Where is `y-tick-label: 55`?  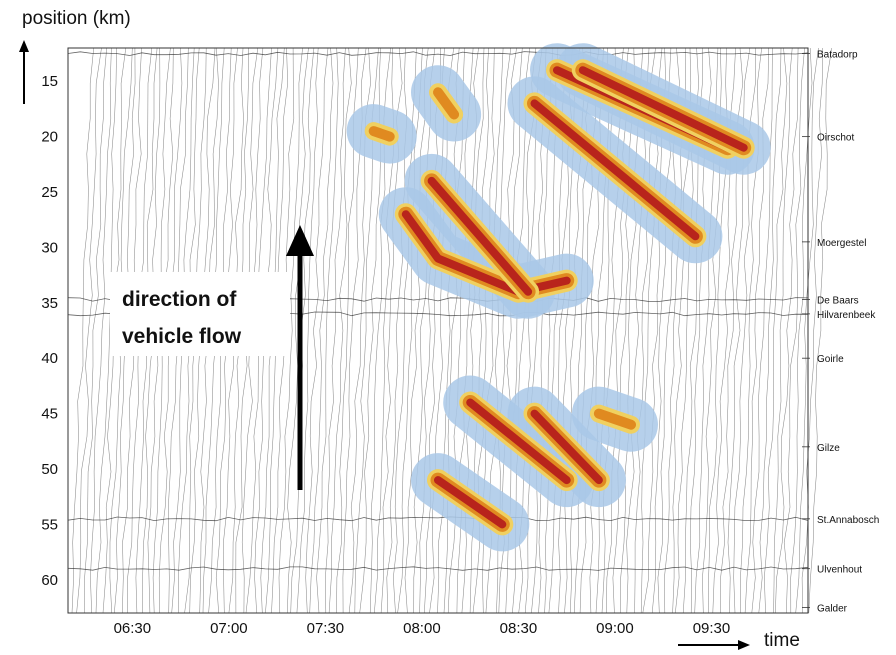 y-tick-label: 55 is located at coordinates (49, 524).